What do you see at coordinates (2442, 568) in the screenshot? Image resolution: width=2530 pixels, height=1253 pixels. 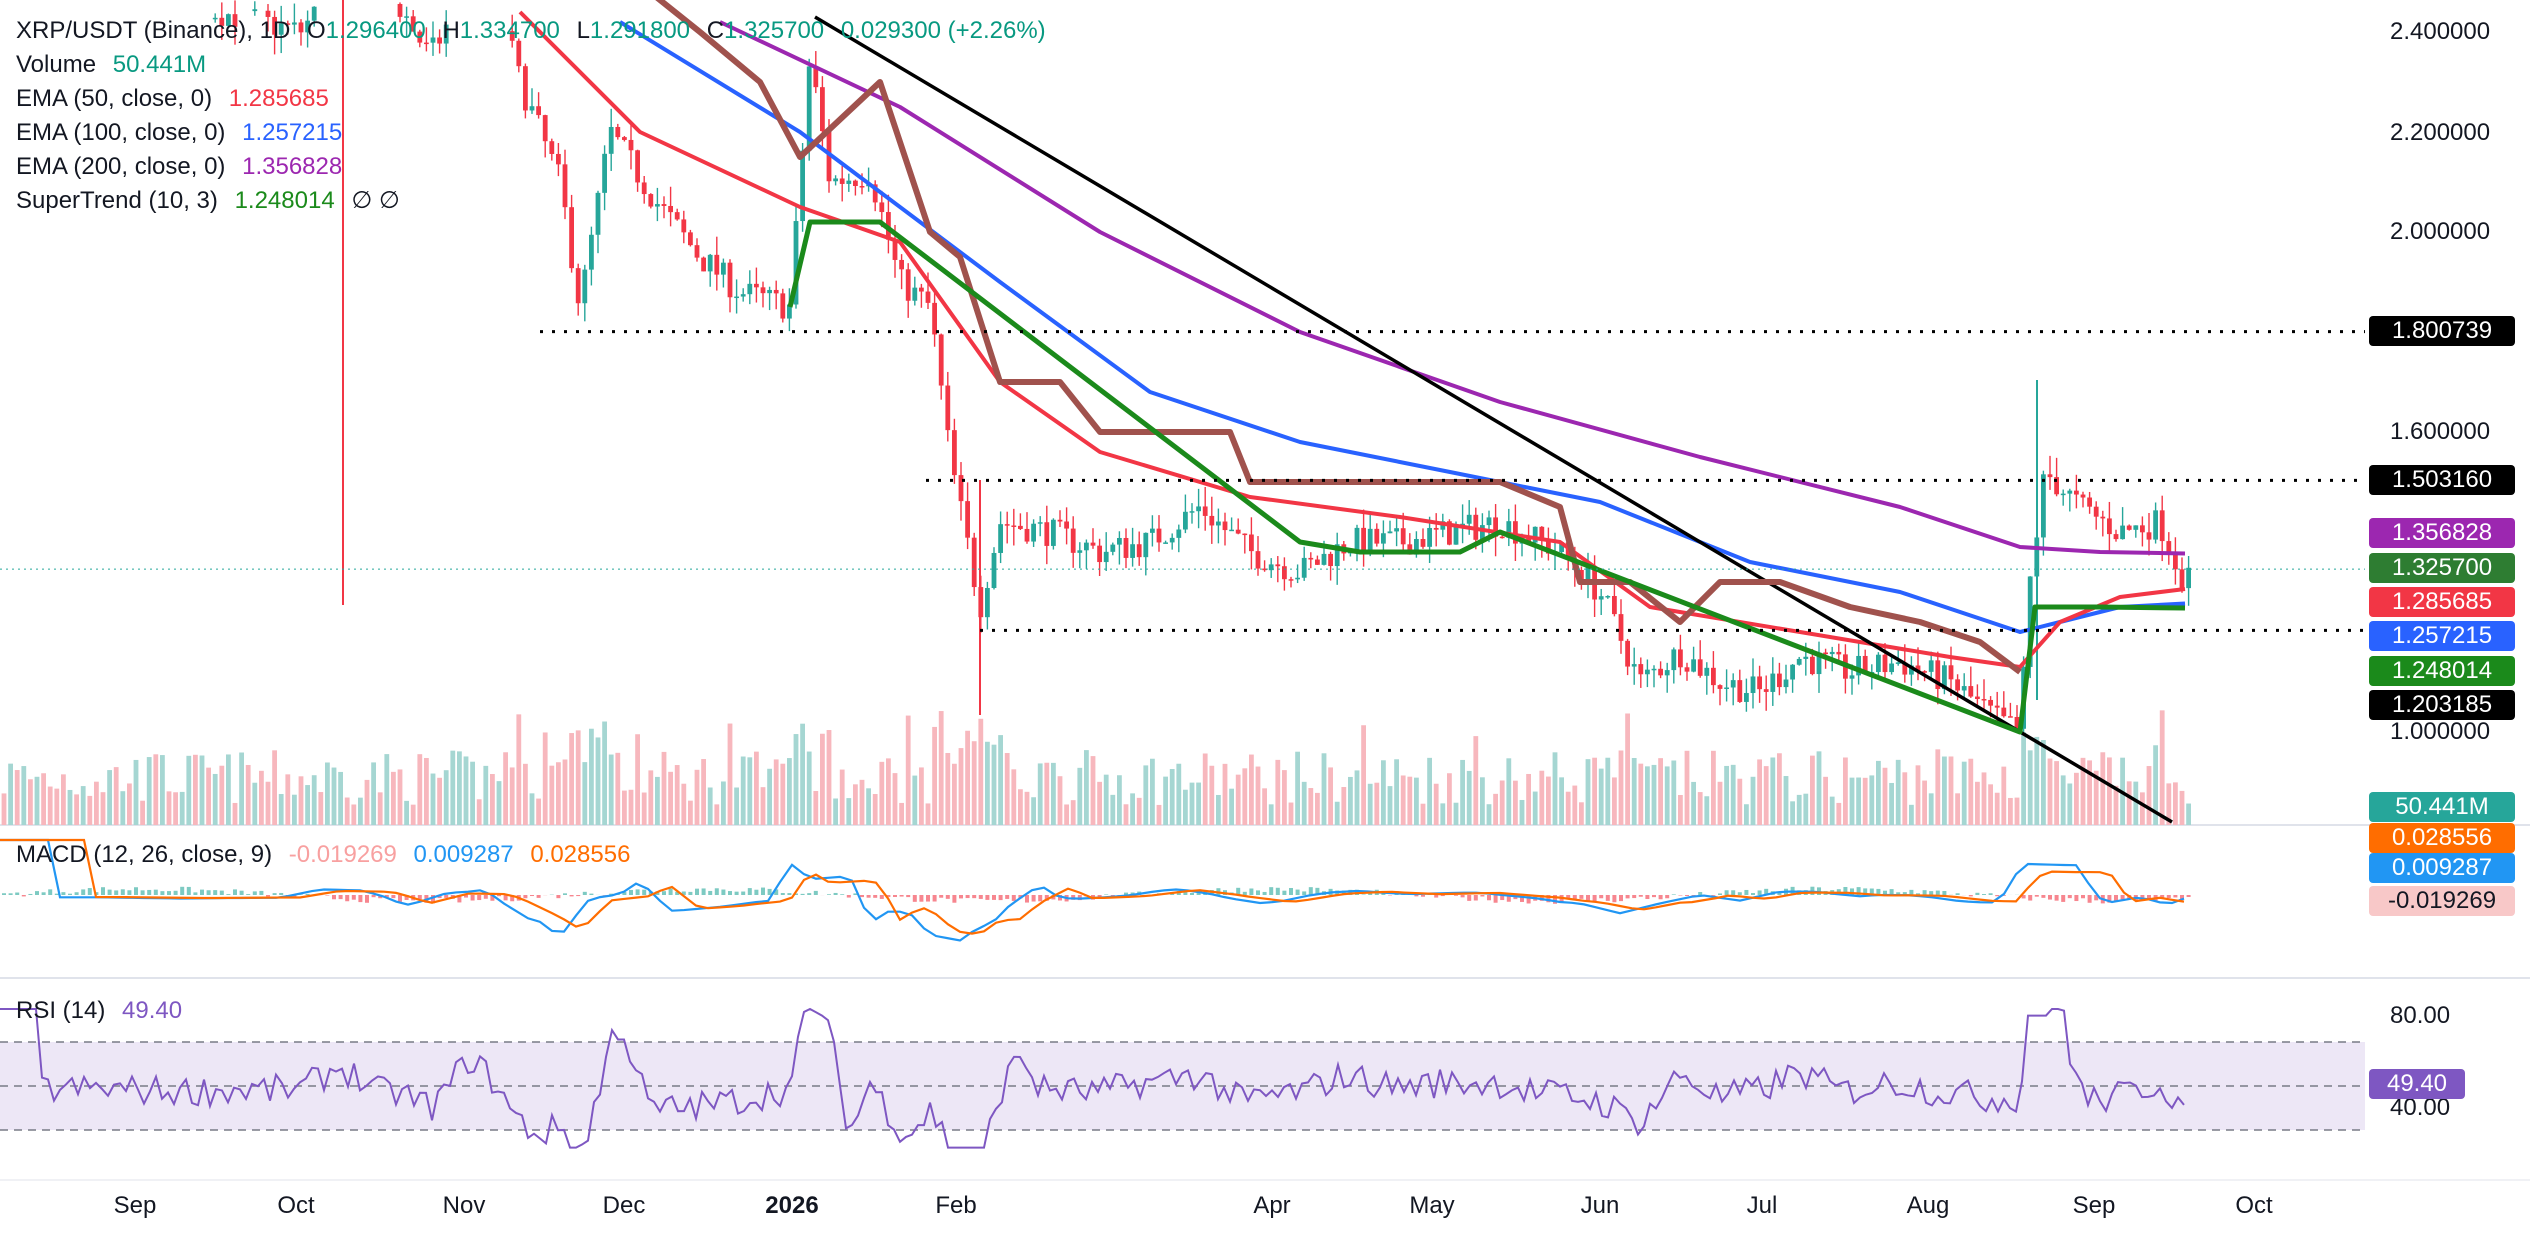 I see `price-label-close: 1.325700` at bounding box center [2442, 568].